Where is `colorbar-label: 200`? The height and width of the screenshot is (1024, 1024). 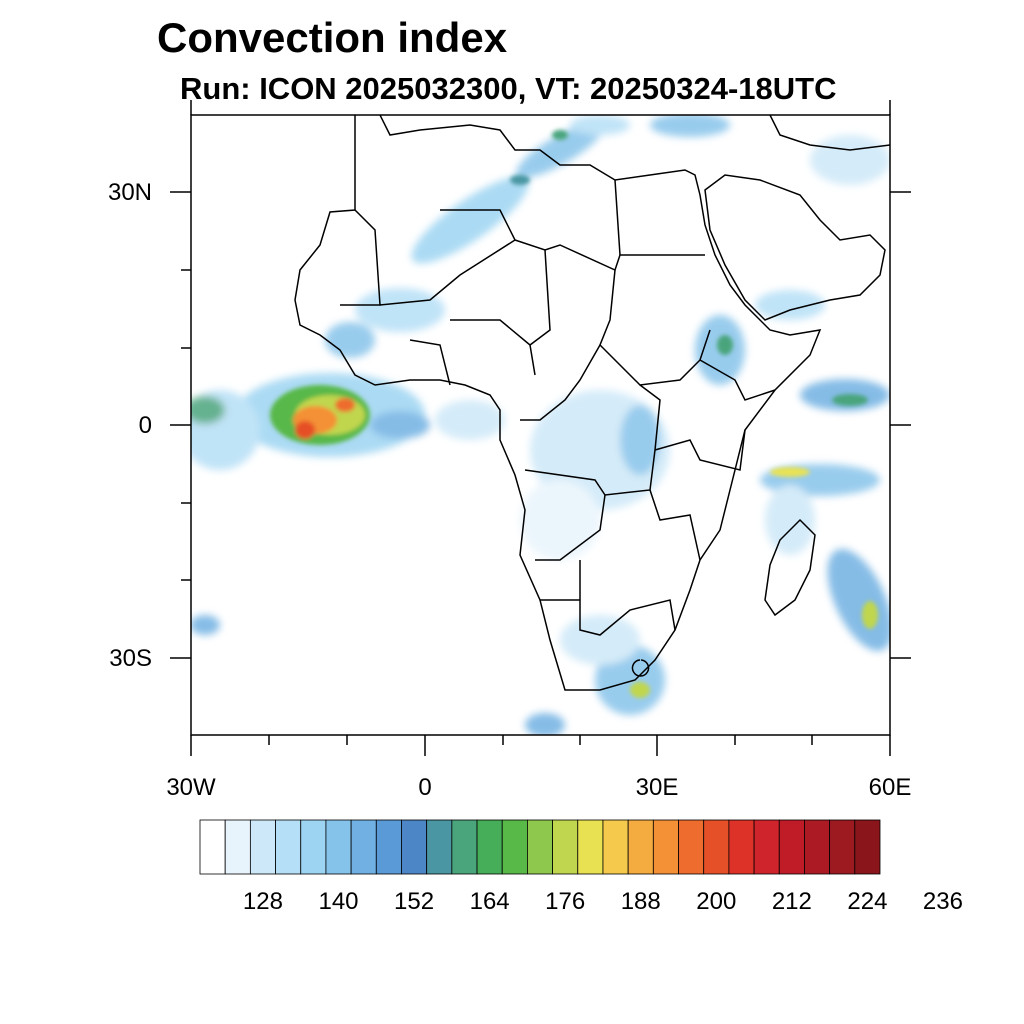 colorbar-label: 200 is located at coordinates (716, 901).